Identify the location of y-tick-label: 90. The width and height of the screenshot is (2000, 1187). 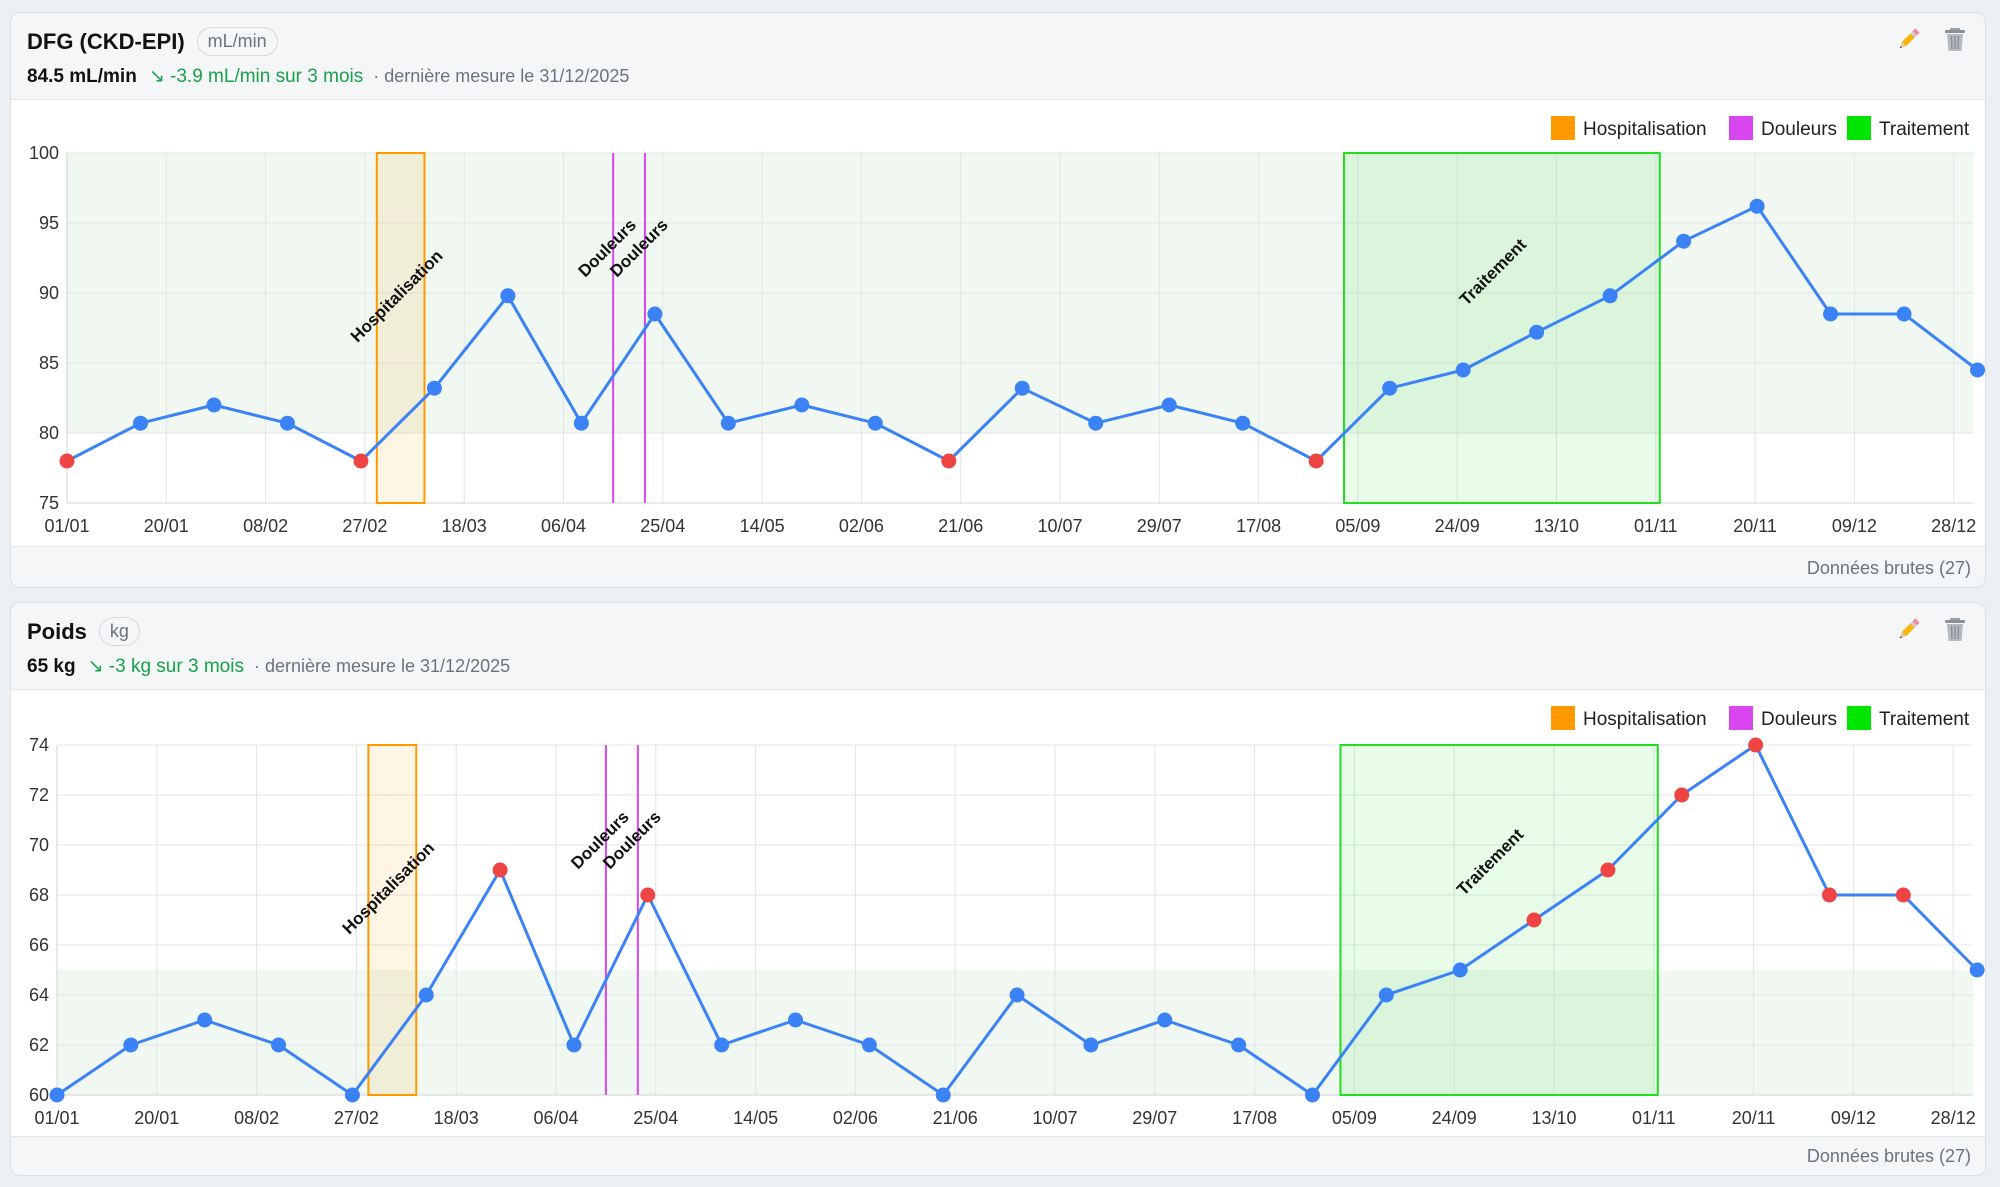
(49, 293).